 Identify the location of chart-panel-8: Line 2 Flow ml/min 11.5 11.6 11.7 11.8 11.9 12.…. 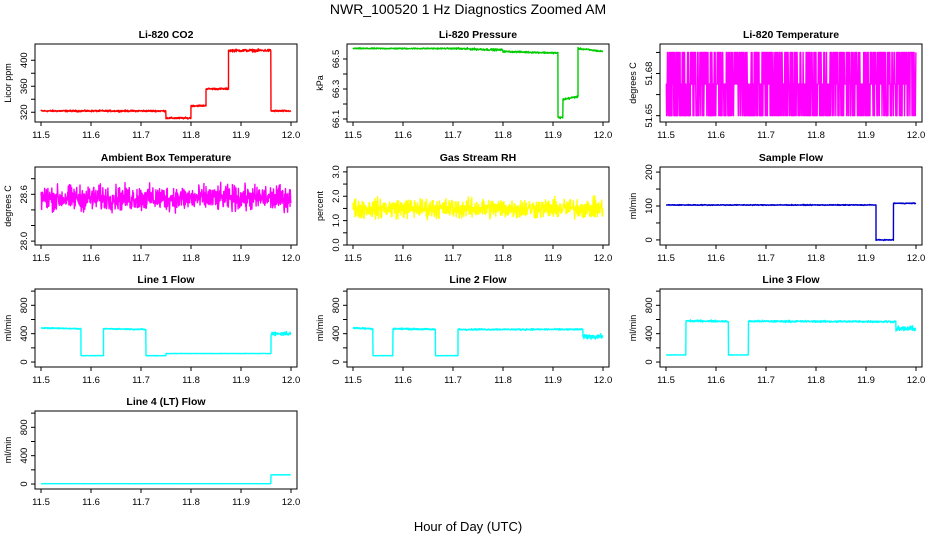
(463, 330).